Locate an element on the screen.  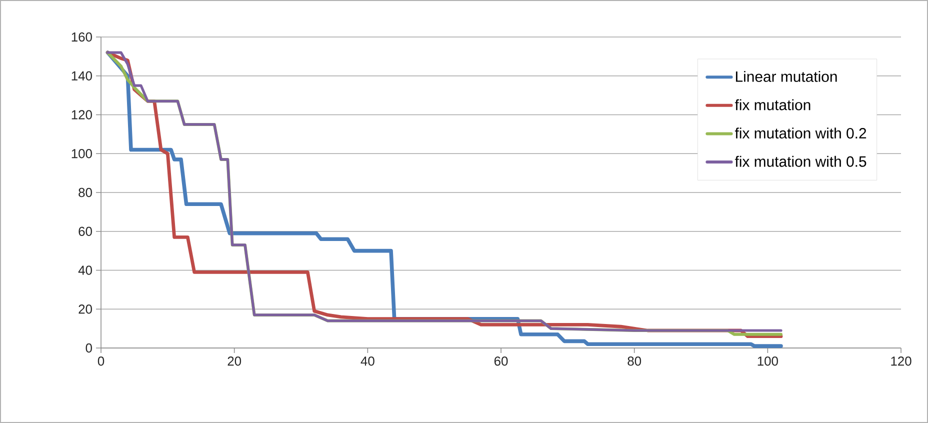
y-tick-label: 40 is located at coordinates (85, 270).